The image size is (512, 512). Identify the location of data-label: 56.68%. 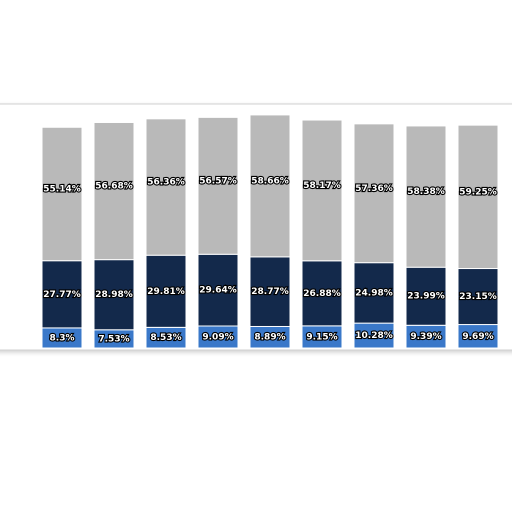
(114, 187).